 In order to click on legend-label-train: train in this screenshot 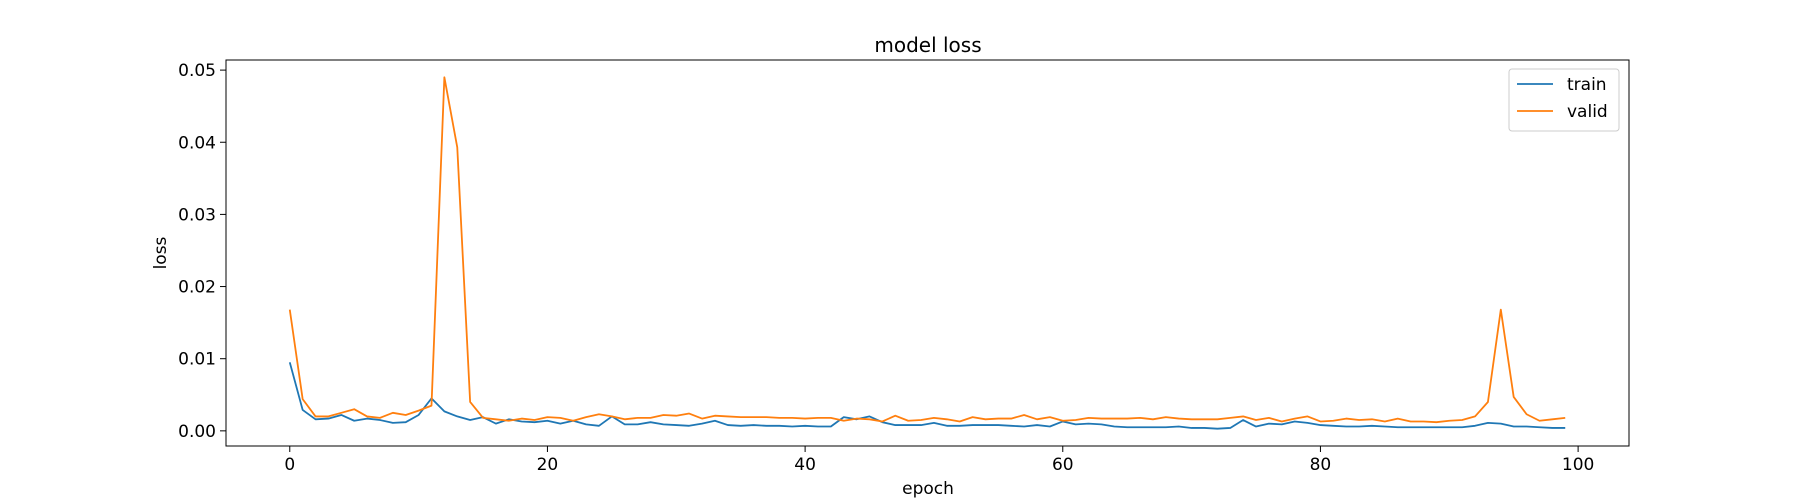, I will do `click(1587, 85)`.